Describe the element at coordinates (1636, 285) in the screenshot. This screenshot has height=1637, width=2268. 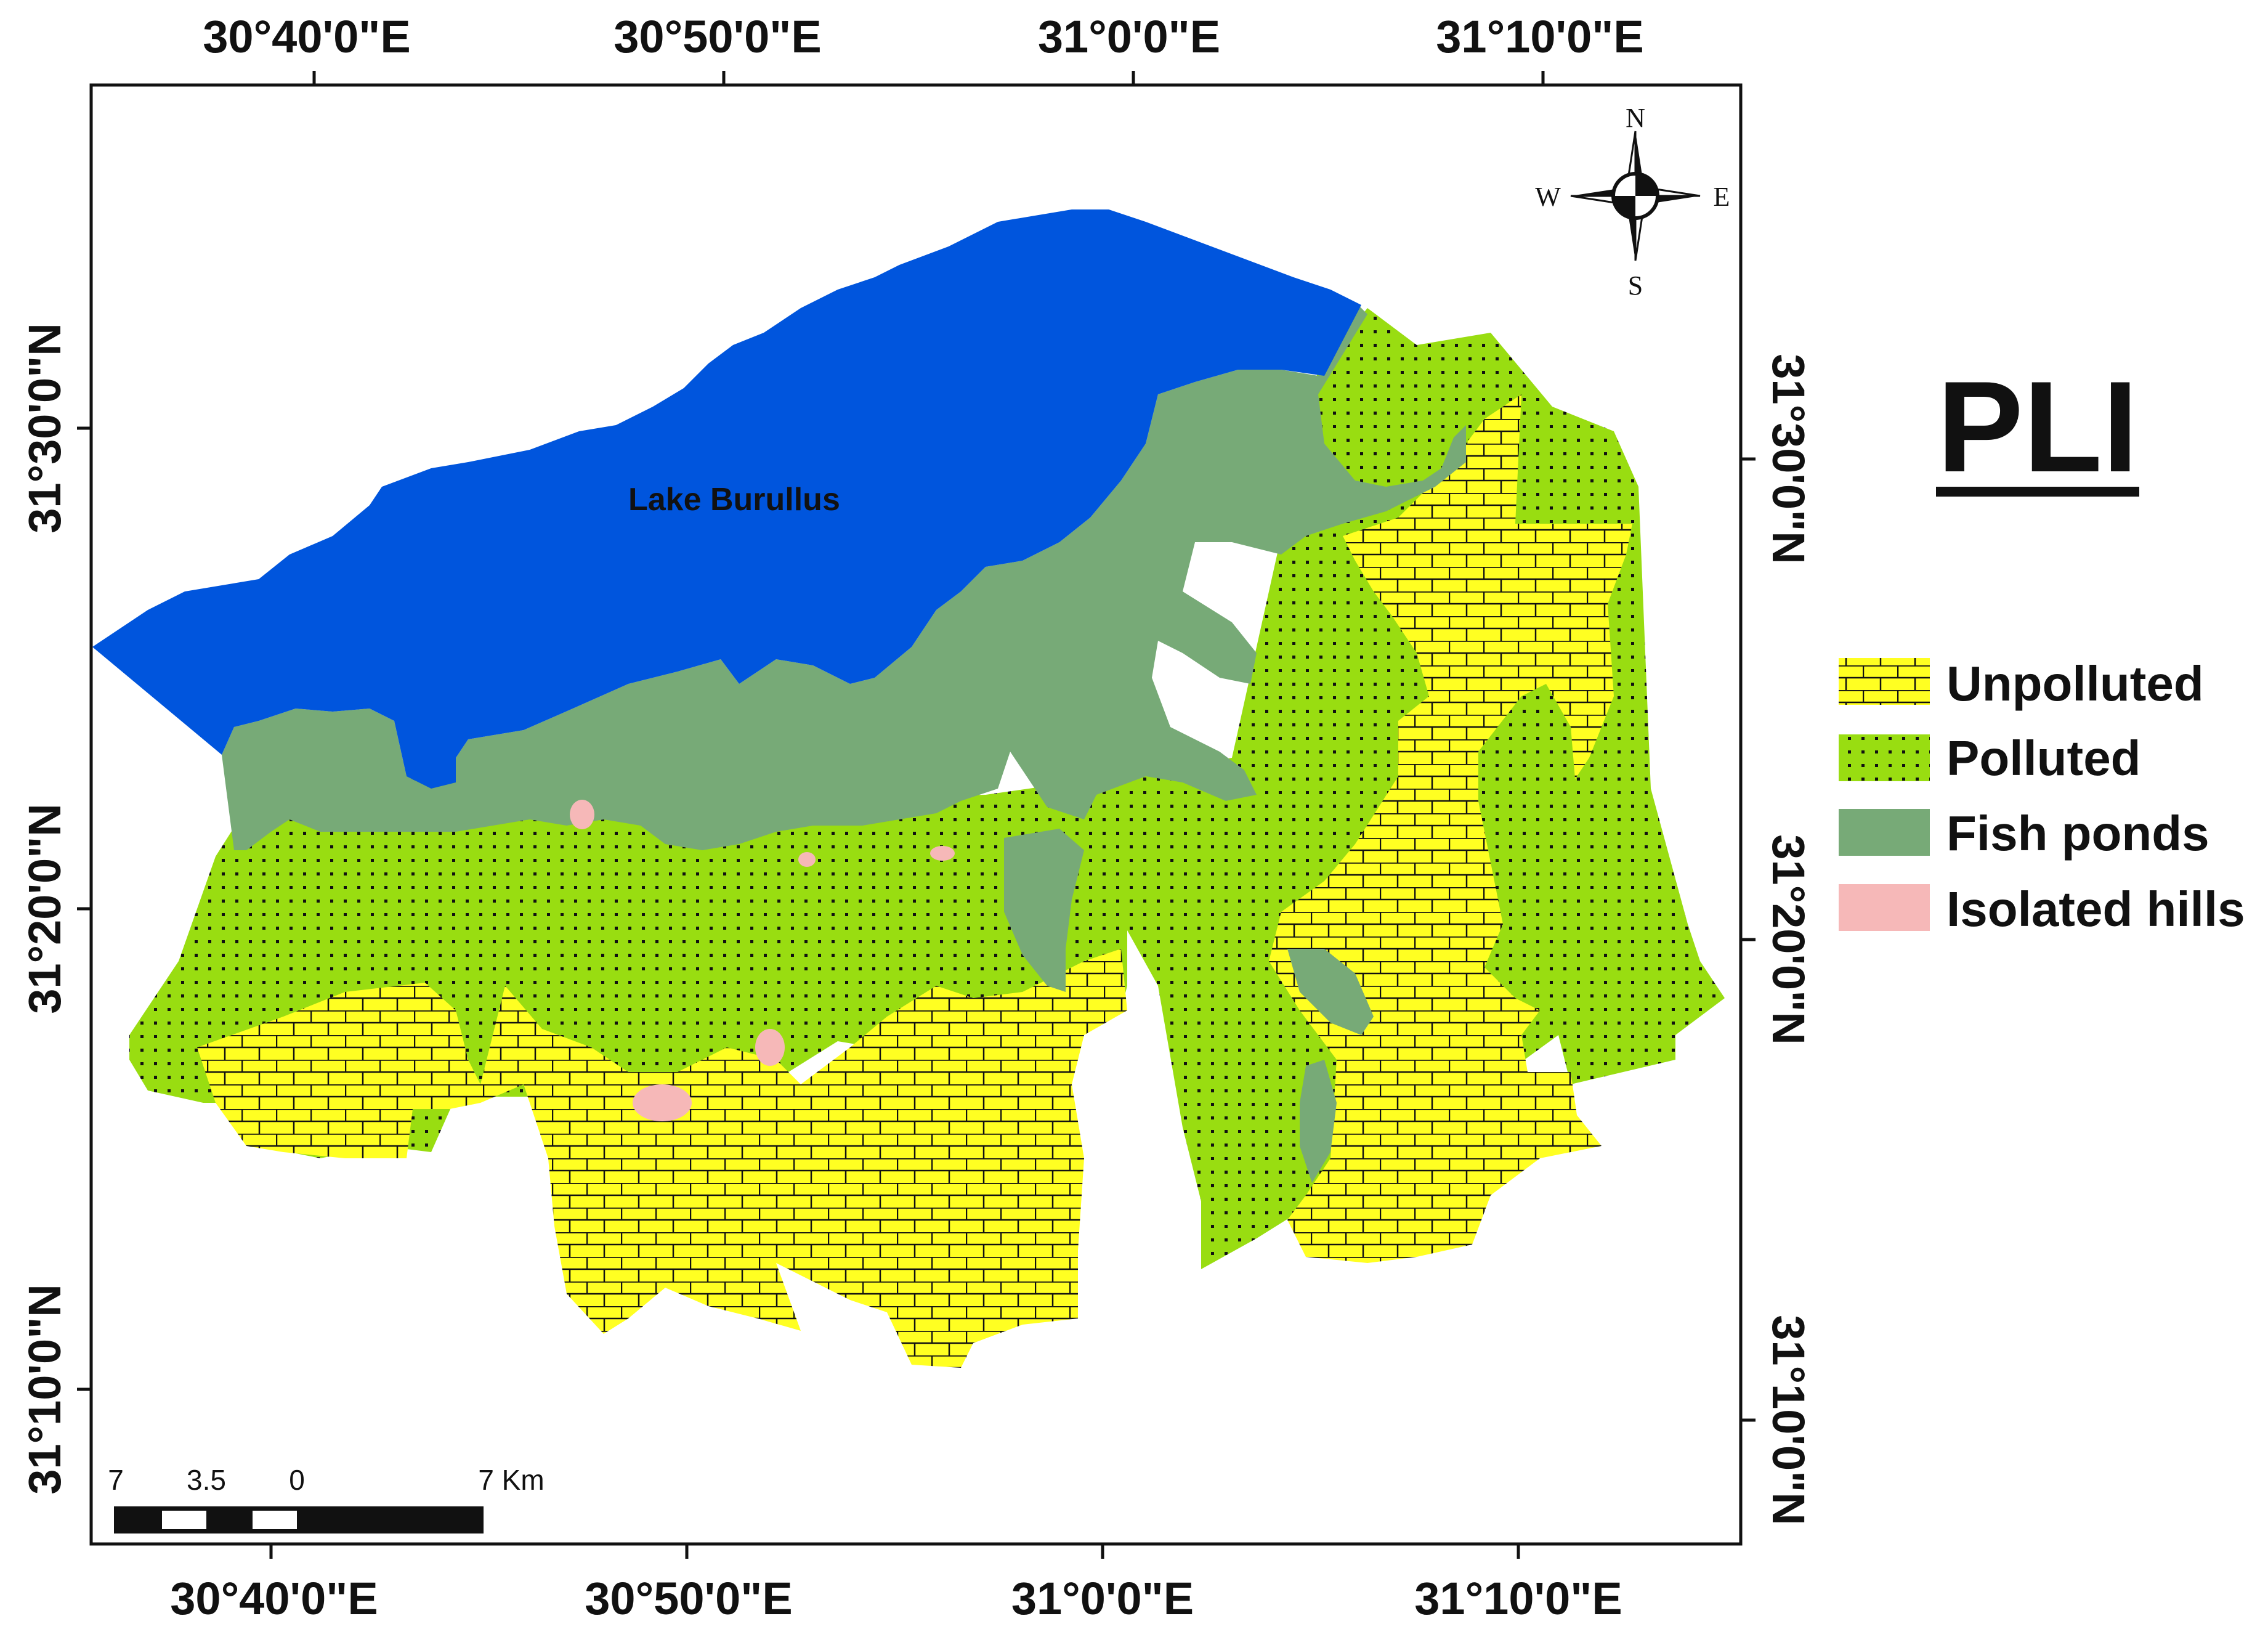
I see `compass-s-label: S` at that location.